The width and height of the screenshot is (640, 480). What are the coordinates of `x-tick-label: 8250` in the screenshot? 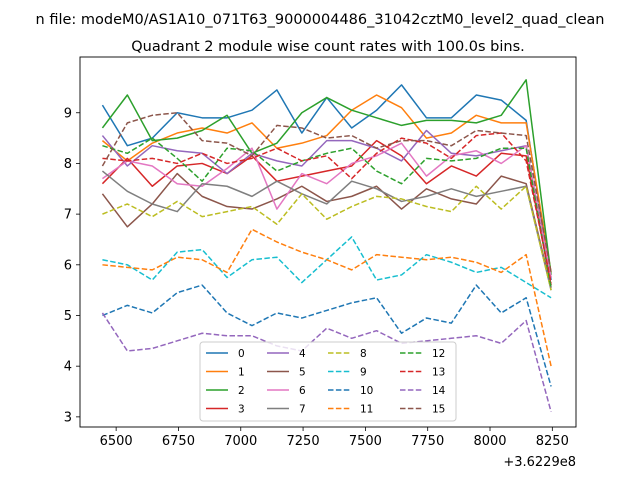 It's located at (552, 441).